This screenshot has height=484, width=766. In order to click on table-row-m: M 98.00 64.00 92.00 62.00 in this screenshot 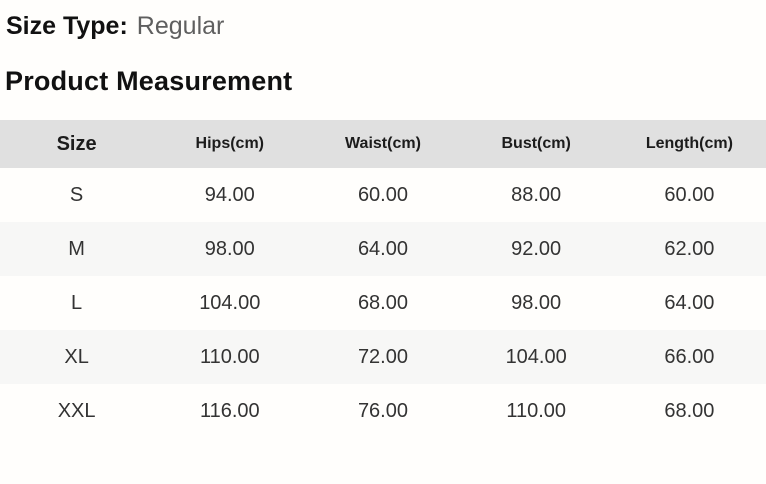, I will do `click(383, 249)`.